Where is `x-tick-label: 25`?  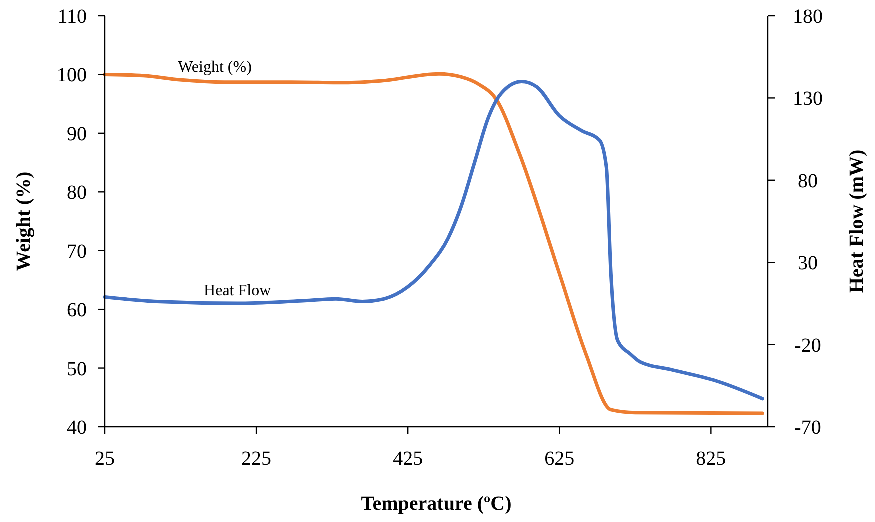 x-tick-label: 25 is located at coordinates (105, 459).